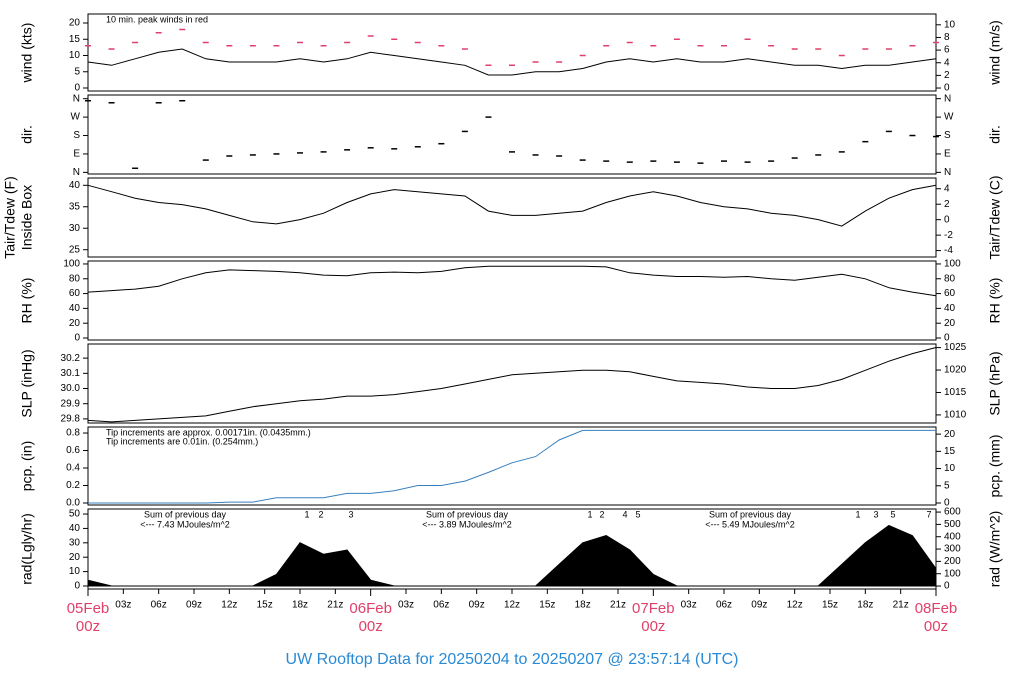 This screenshot has height=700, width=1024. What do you see at coordinates (350, 514) in the screenshot?
I see `peak-label: 3` at bounding box center [350, 514].